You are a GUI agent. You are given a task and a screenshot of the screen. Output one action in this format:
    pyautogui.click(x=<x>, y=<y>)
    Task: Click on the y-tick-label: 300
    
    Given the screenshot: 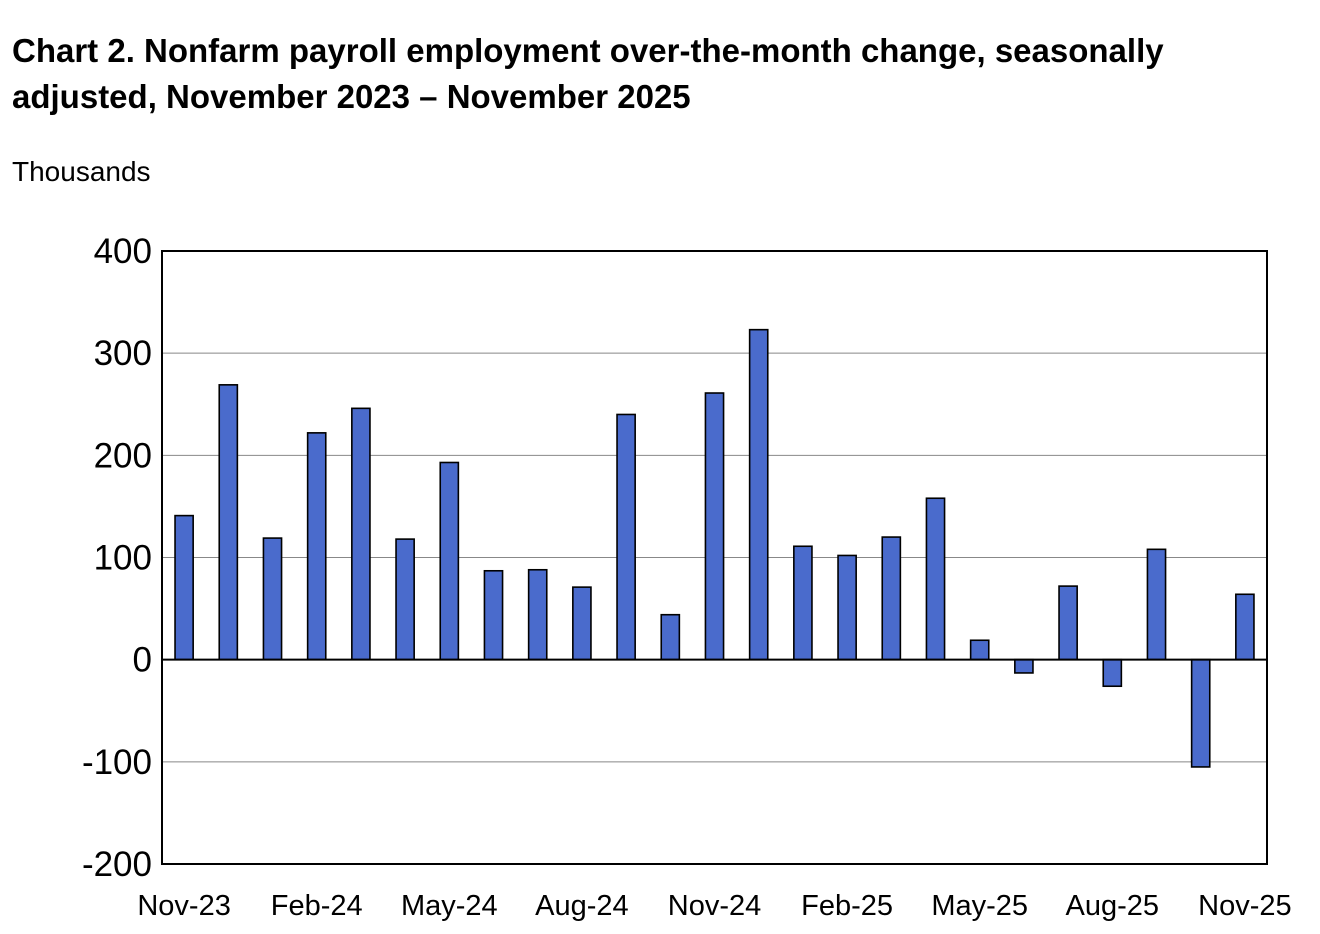 What is the action you would take?
    pyautogui.click(x=123, y=353)
    